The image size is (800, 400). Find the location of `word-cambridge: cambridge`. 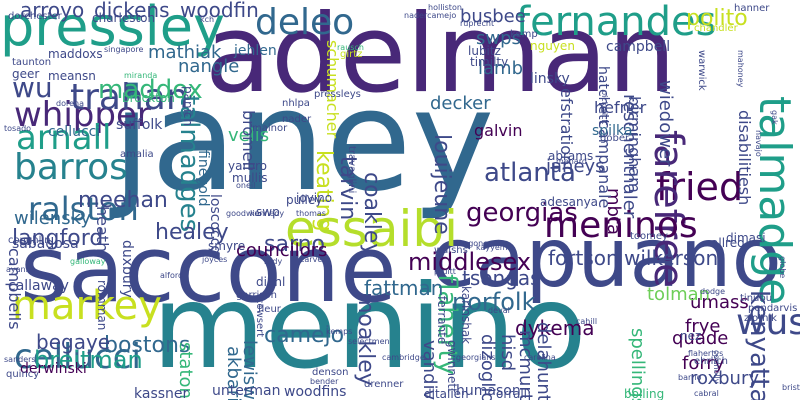

word-cambridge: cambridge is located at coordinates (403, 357).